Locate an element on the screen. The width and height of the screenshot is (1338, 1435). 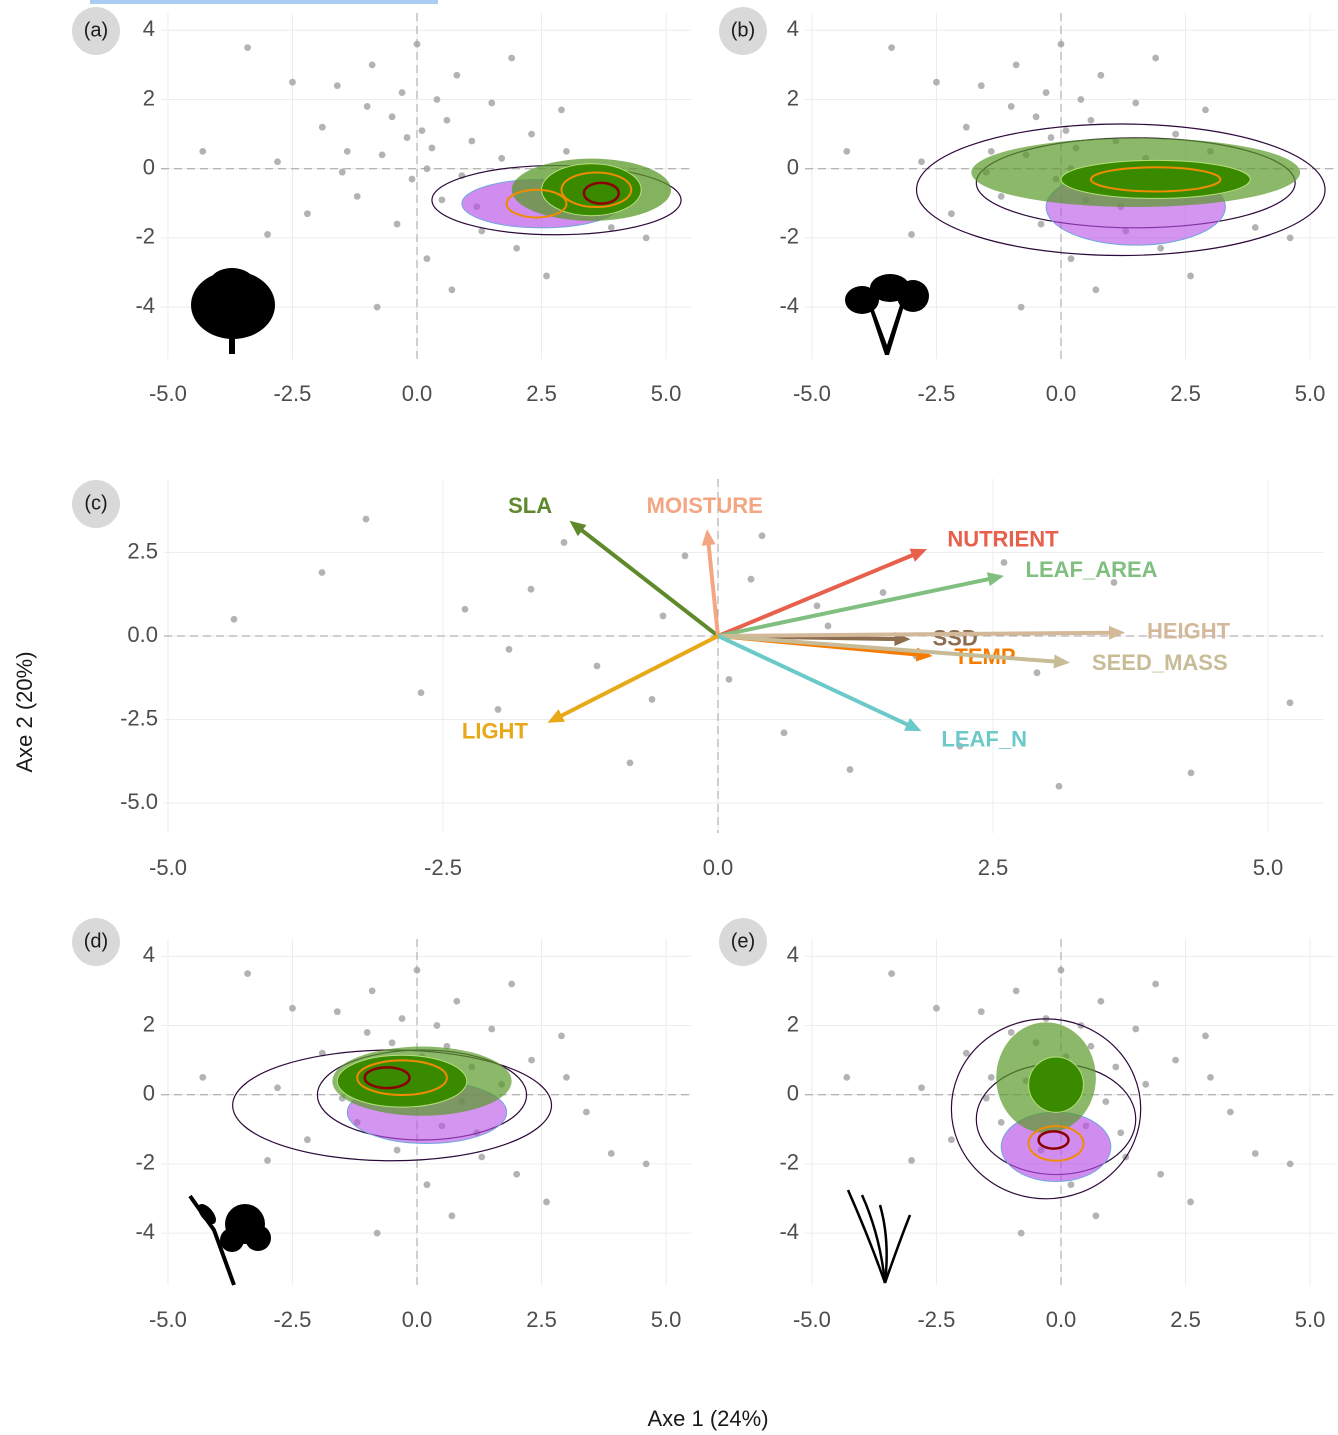
density-e is located at coordinates (1045, 1109).